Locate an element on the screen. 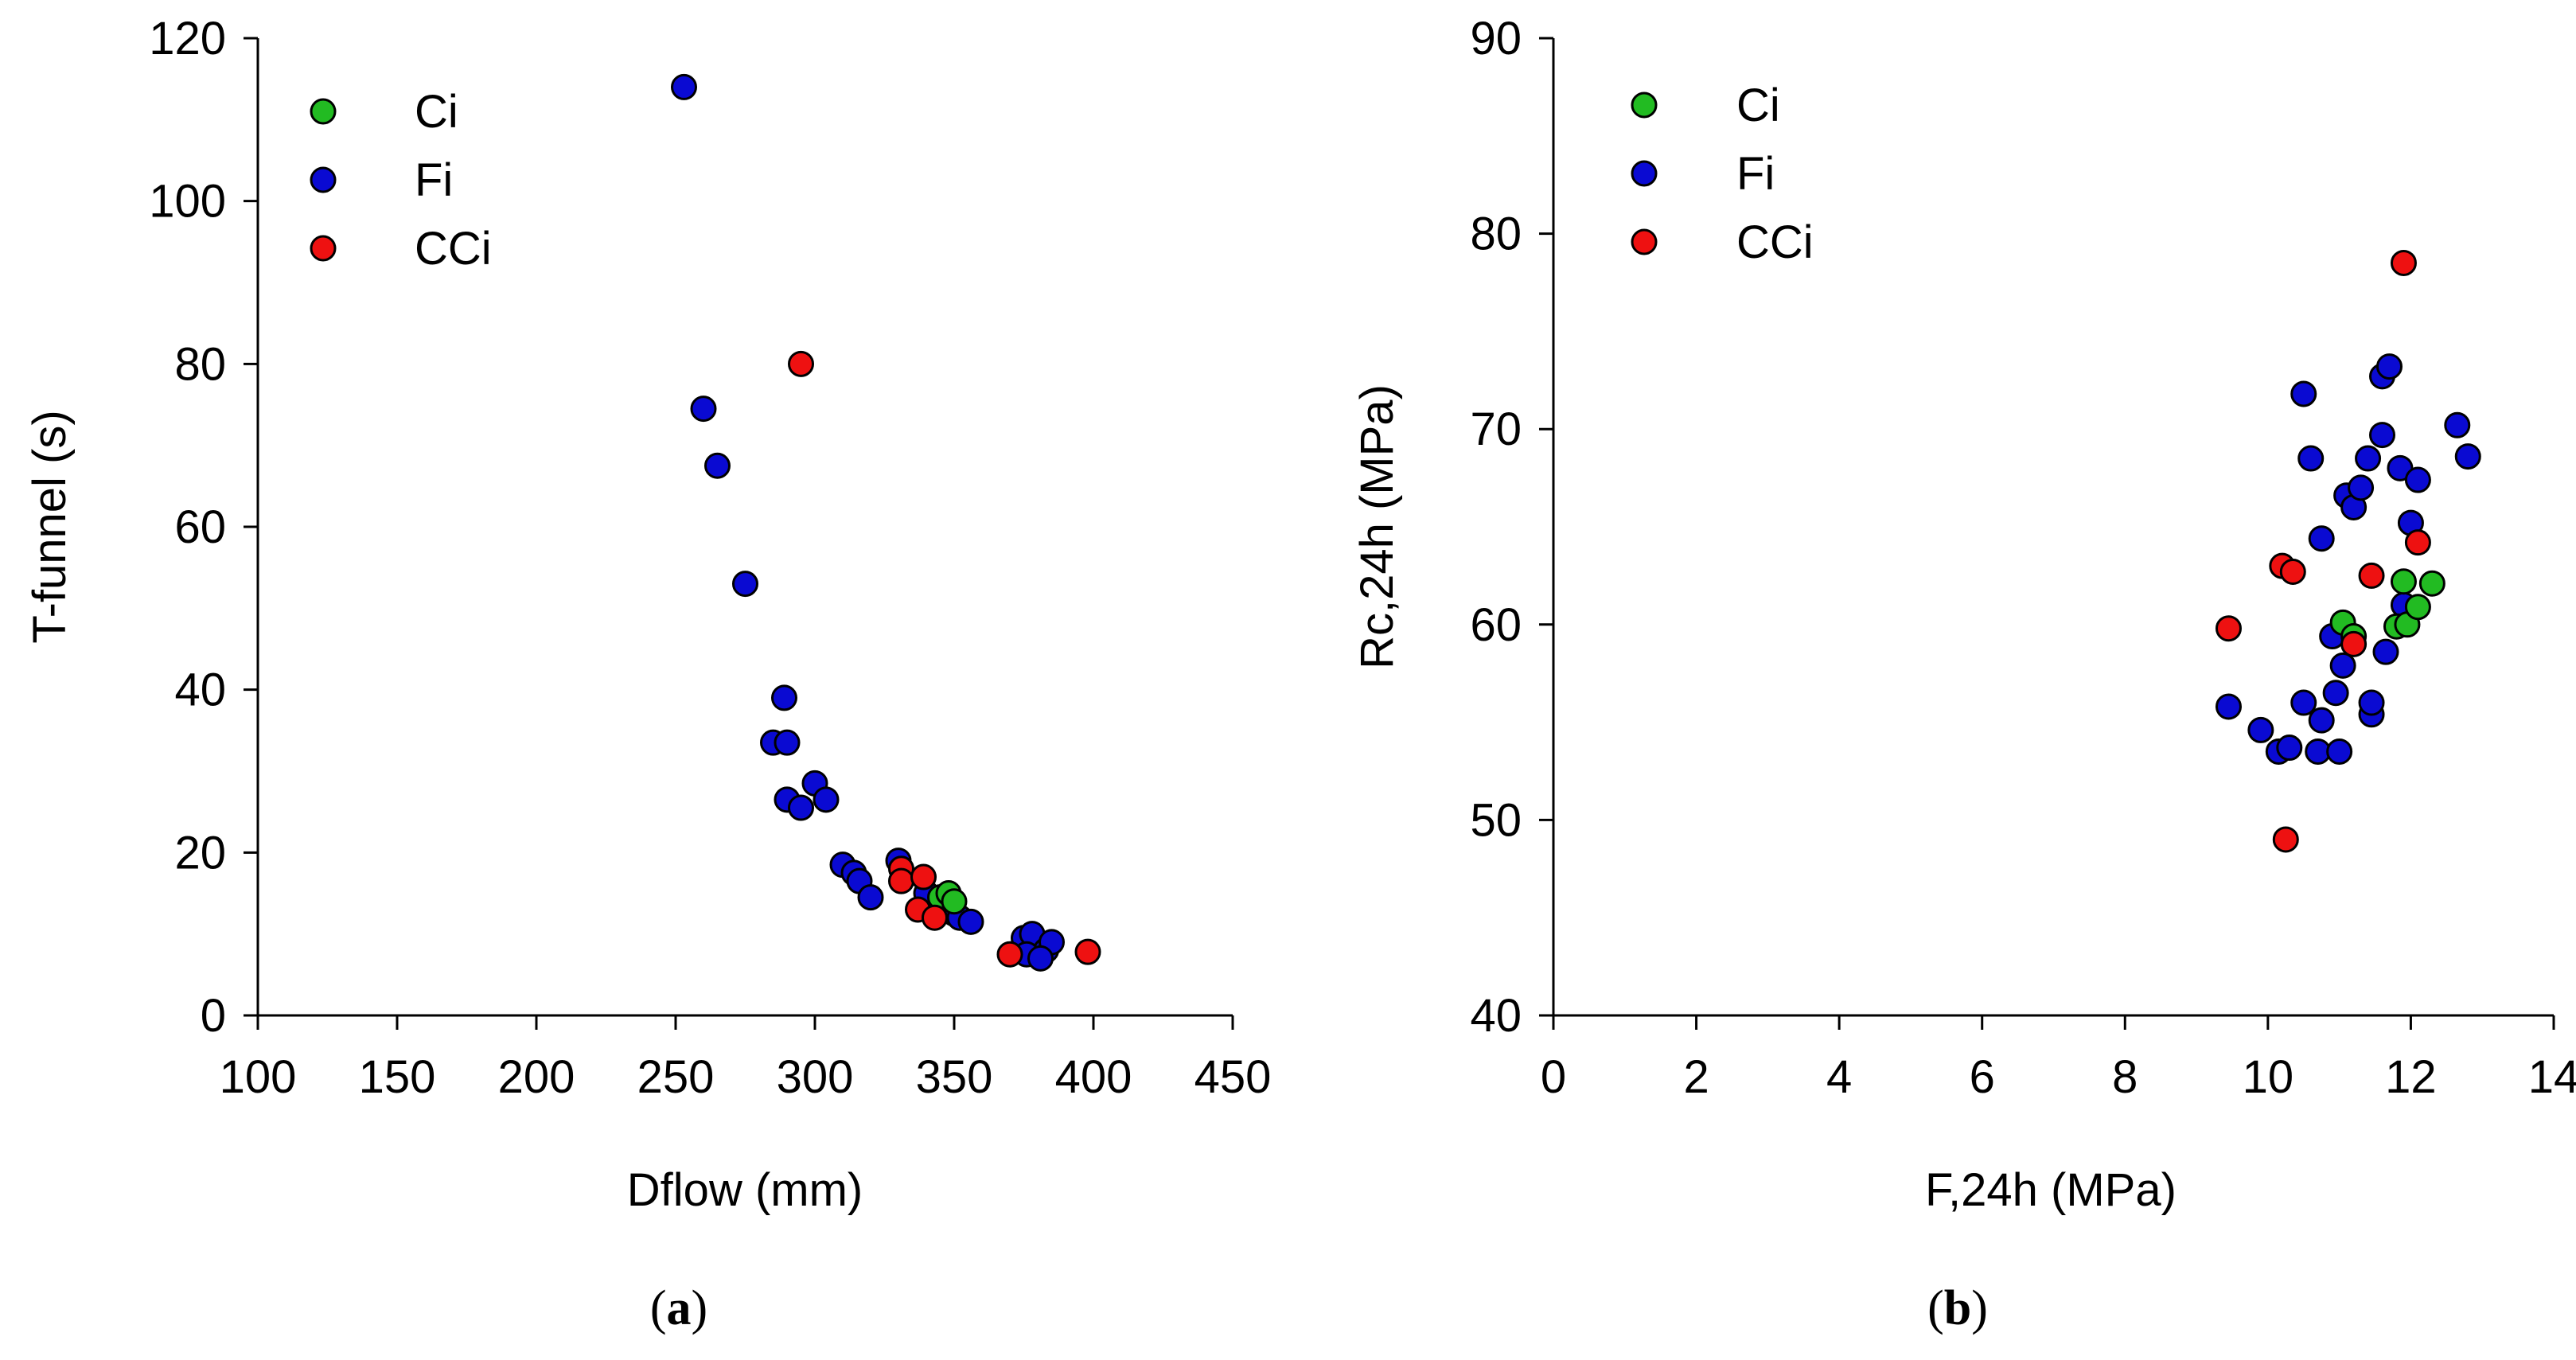  x-tick-label: 4 is located at coordinates (1839, 1077).